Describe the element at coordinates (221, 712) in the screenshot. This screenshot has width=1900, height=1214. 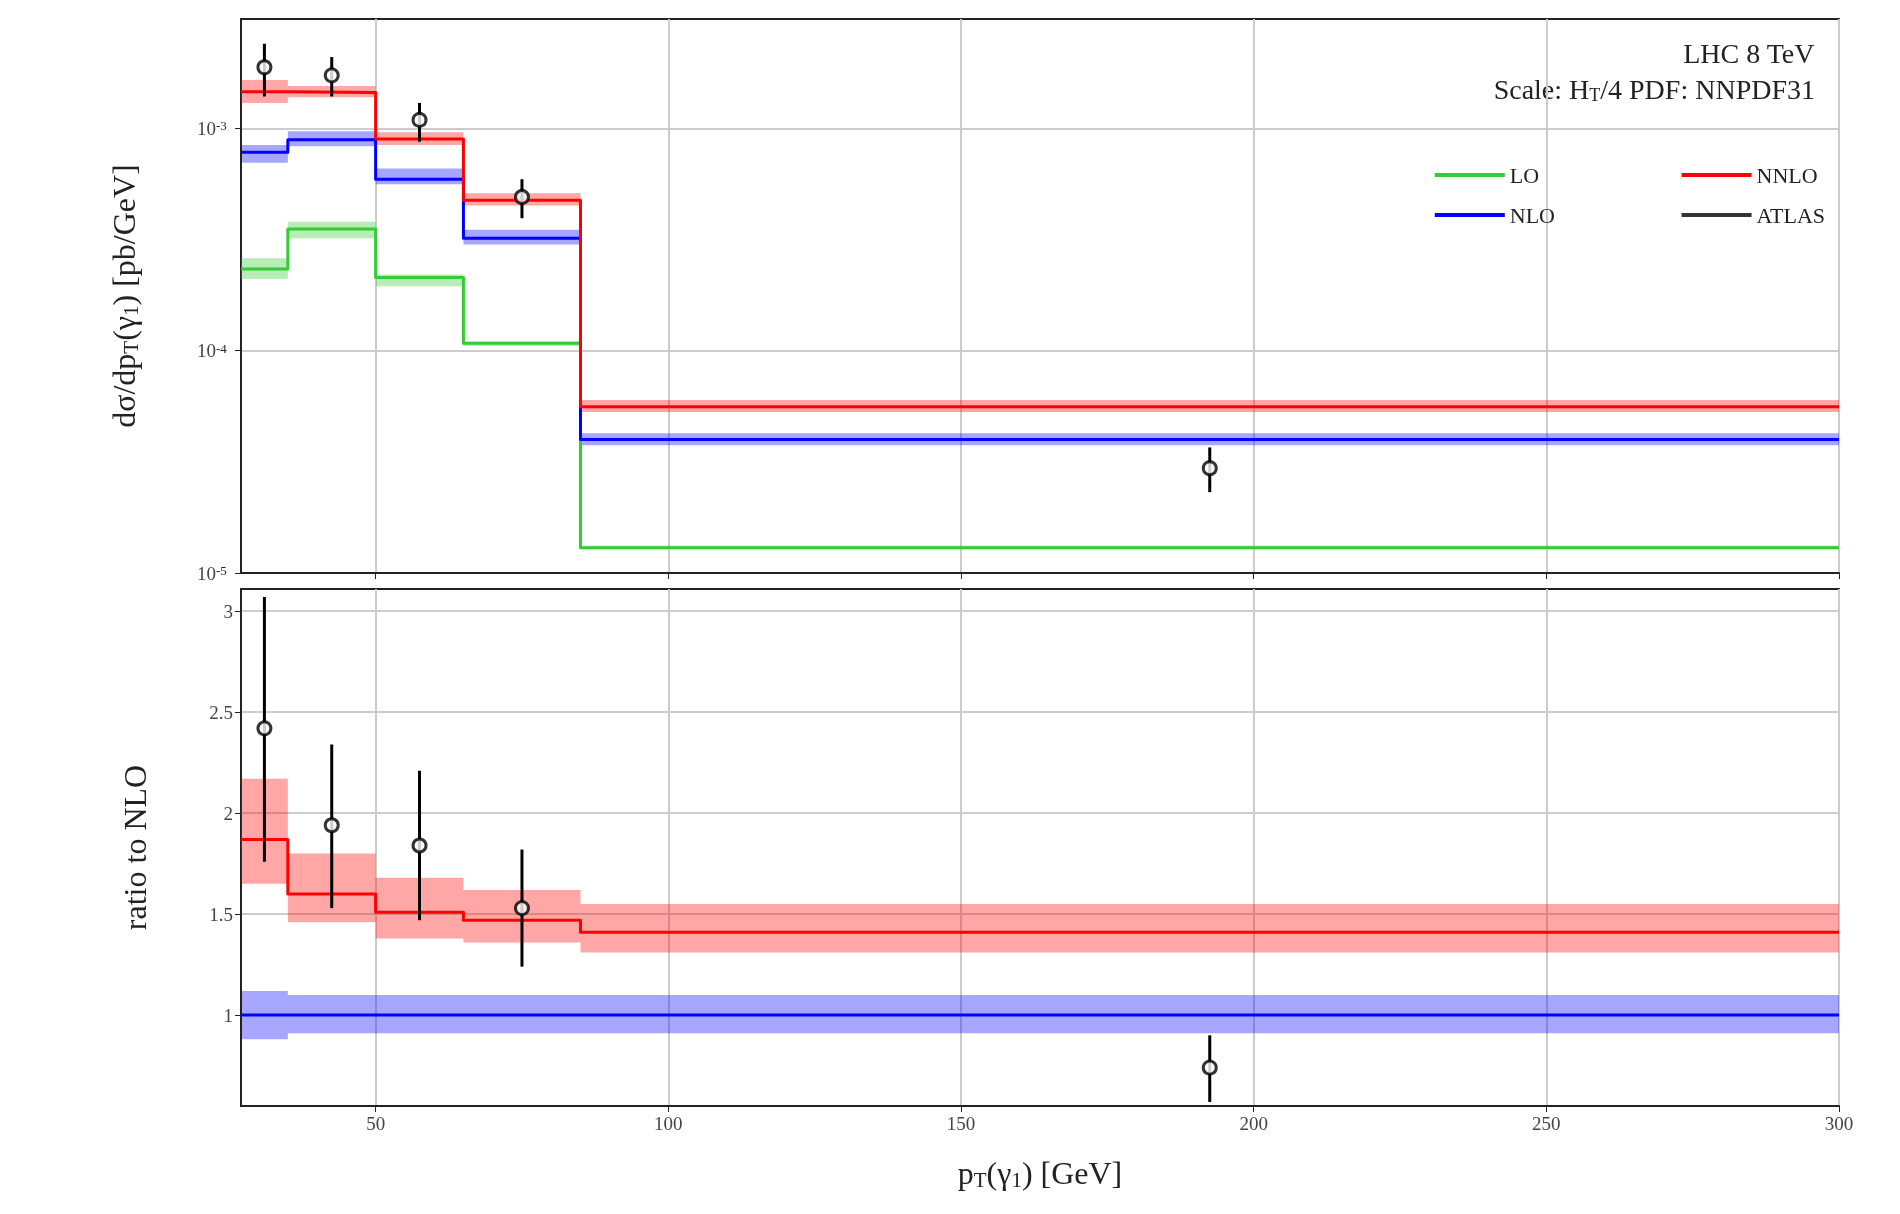
I see `y-tick-label: 2.5` at that location.